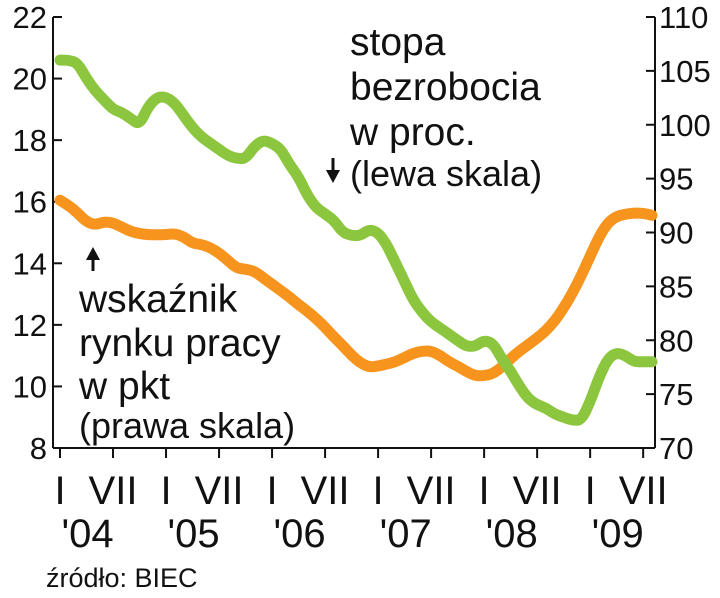 This screenshot has height=598, width=720. I want to click on right-tick-label: 100, so click(685, 125).